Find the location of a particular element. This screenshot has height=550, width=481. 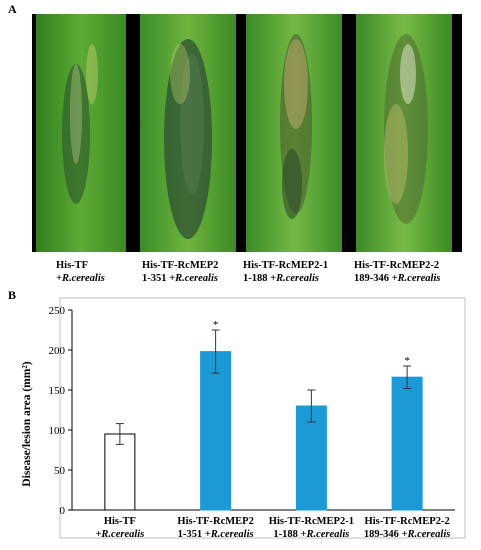

y-tick-label: 150 is located at coordinates (57, 391).